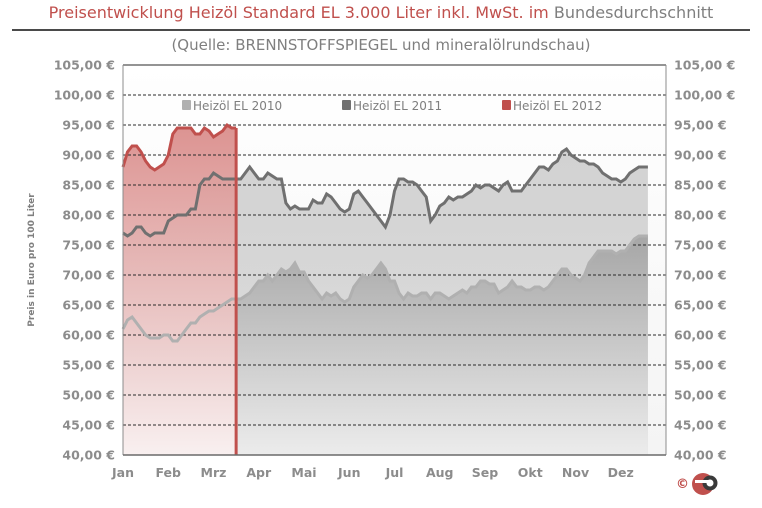 The image size is (762, 508). Describe the element at coordinates (88, 185) in the screenshot. I see `y-tick-label-left: 85,00 €` at that location.